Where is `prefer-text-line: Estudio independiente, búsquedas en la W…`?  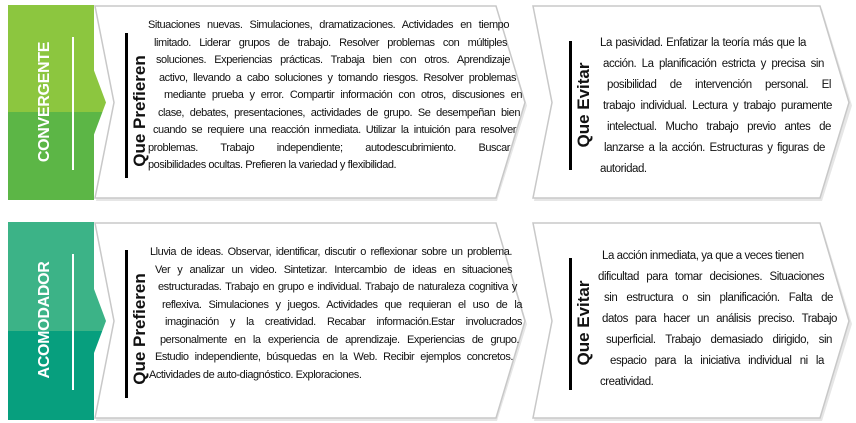
prefer-text-line: Estudio independiente, búsquedas en la W… is located at coordinates (334, 357).